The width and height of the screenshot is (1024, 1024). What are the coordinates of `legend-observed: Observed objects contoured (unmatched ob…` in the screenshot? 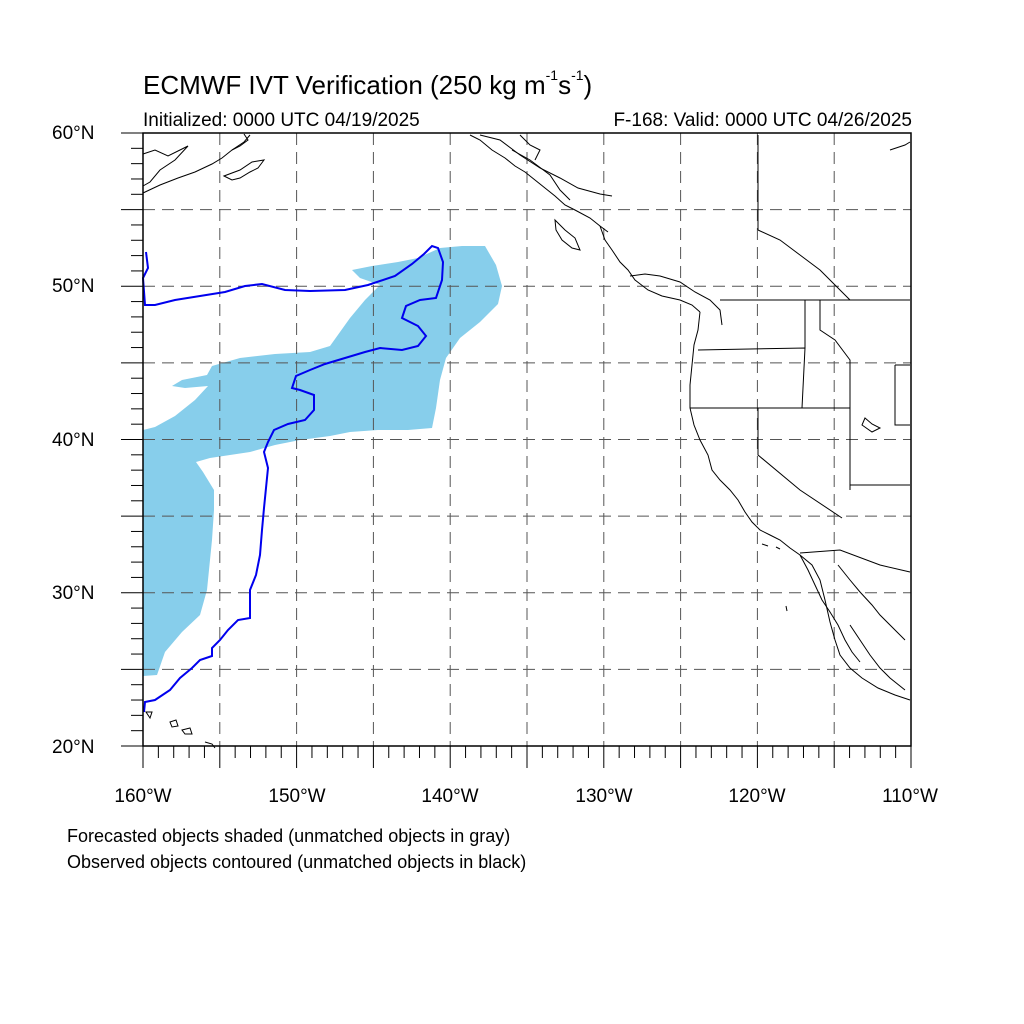 It's located at (297, 862).